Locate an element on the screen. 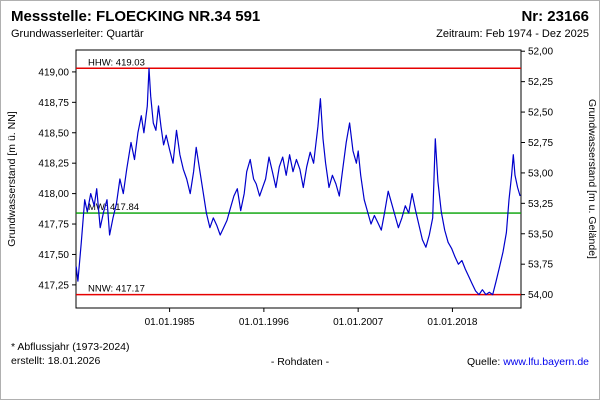  x-axis-tick-label: 01.01.1985 is located at coordinates (170, 322).